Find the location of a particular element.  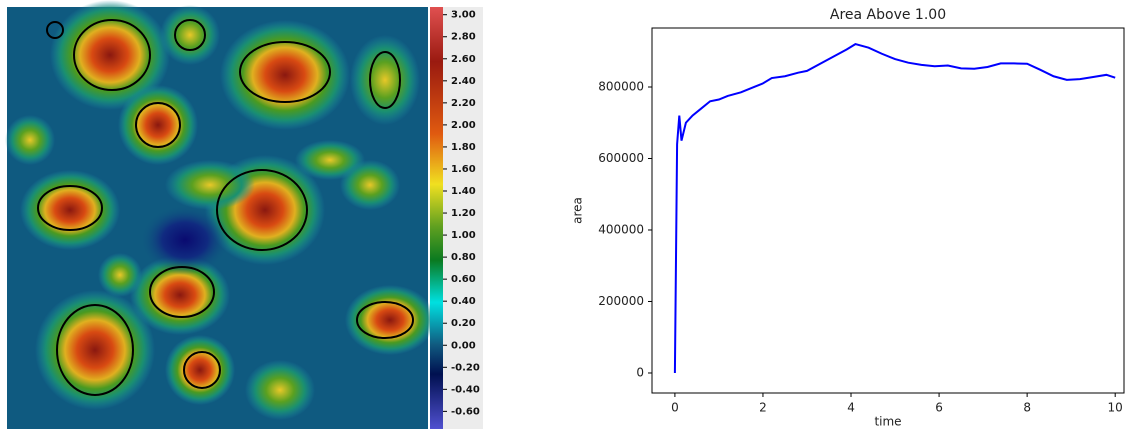

x-tick-label: 0 is located at coordinates (675, 408).